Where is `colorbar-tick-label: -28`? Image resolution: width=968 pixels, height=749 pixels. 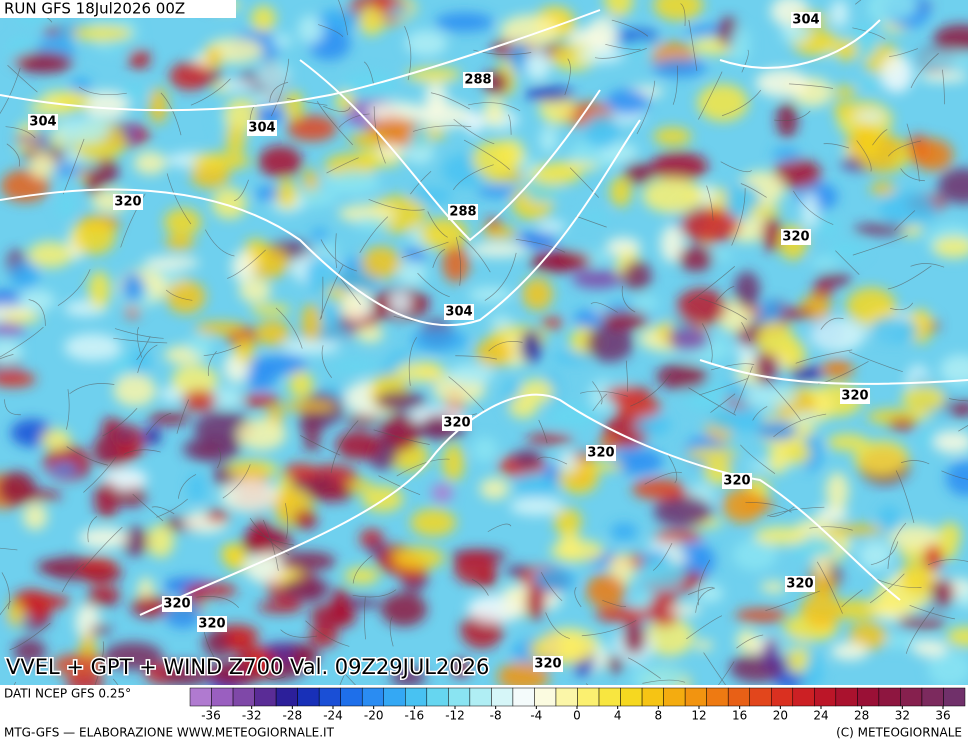
colorbar-tick-label: -28 is located at coordinates (293, 716).